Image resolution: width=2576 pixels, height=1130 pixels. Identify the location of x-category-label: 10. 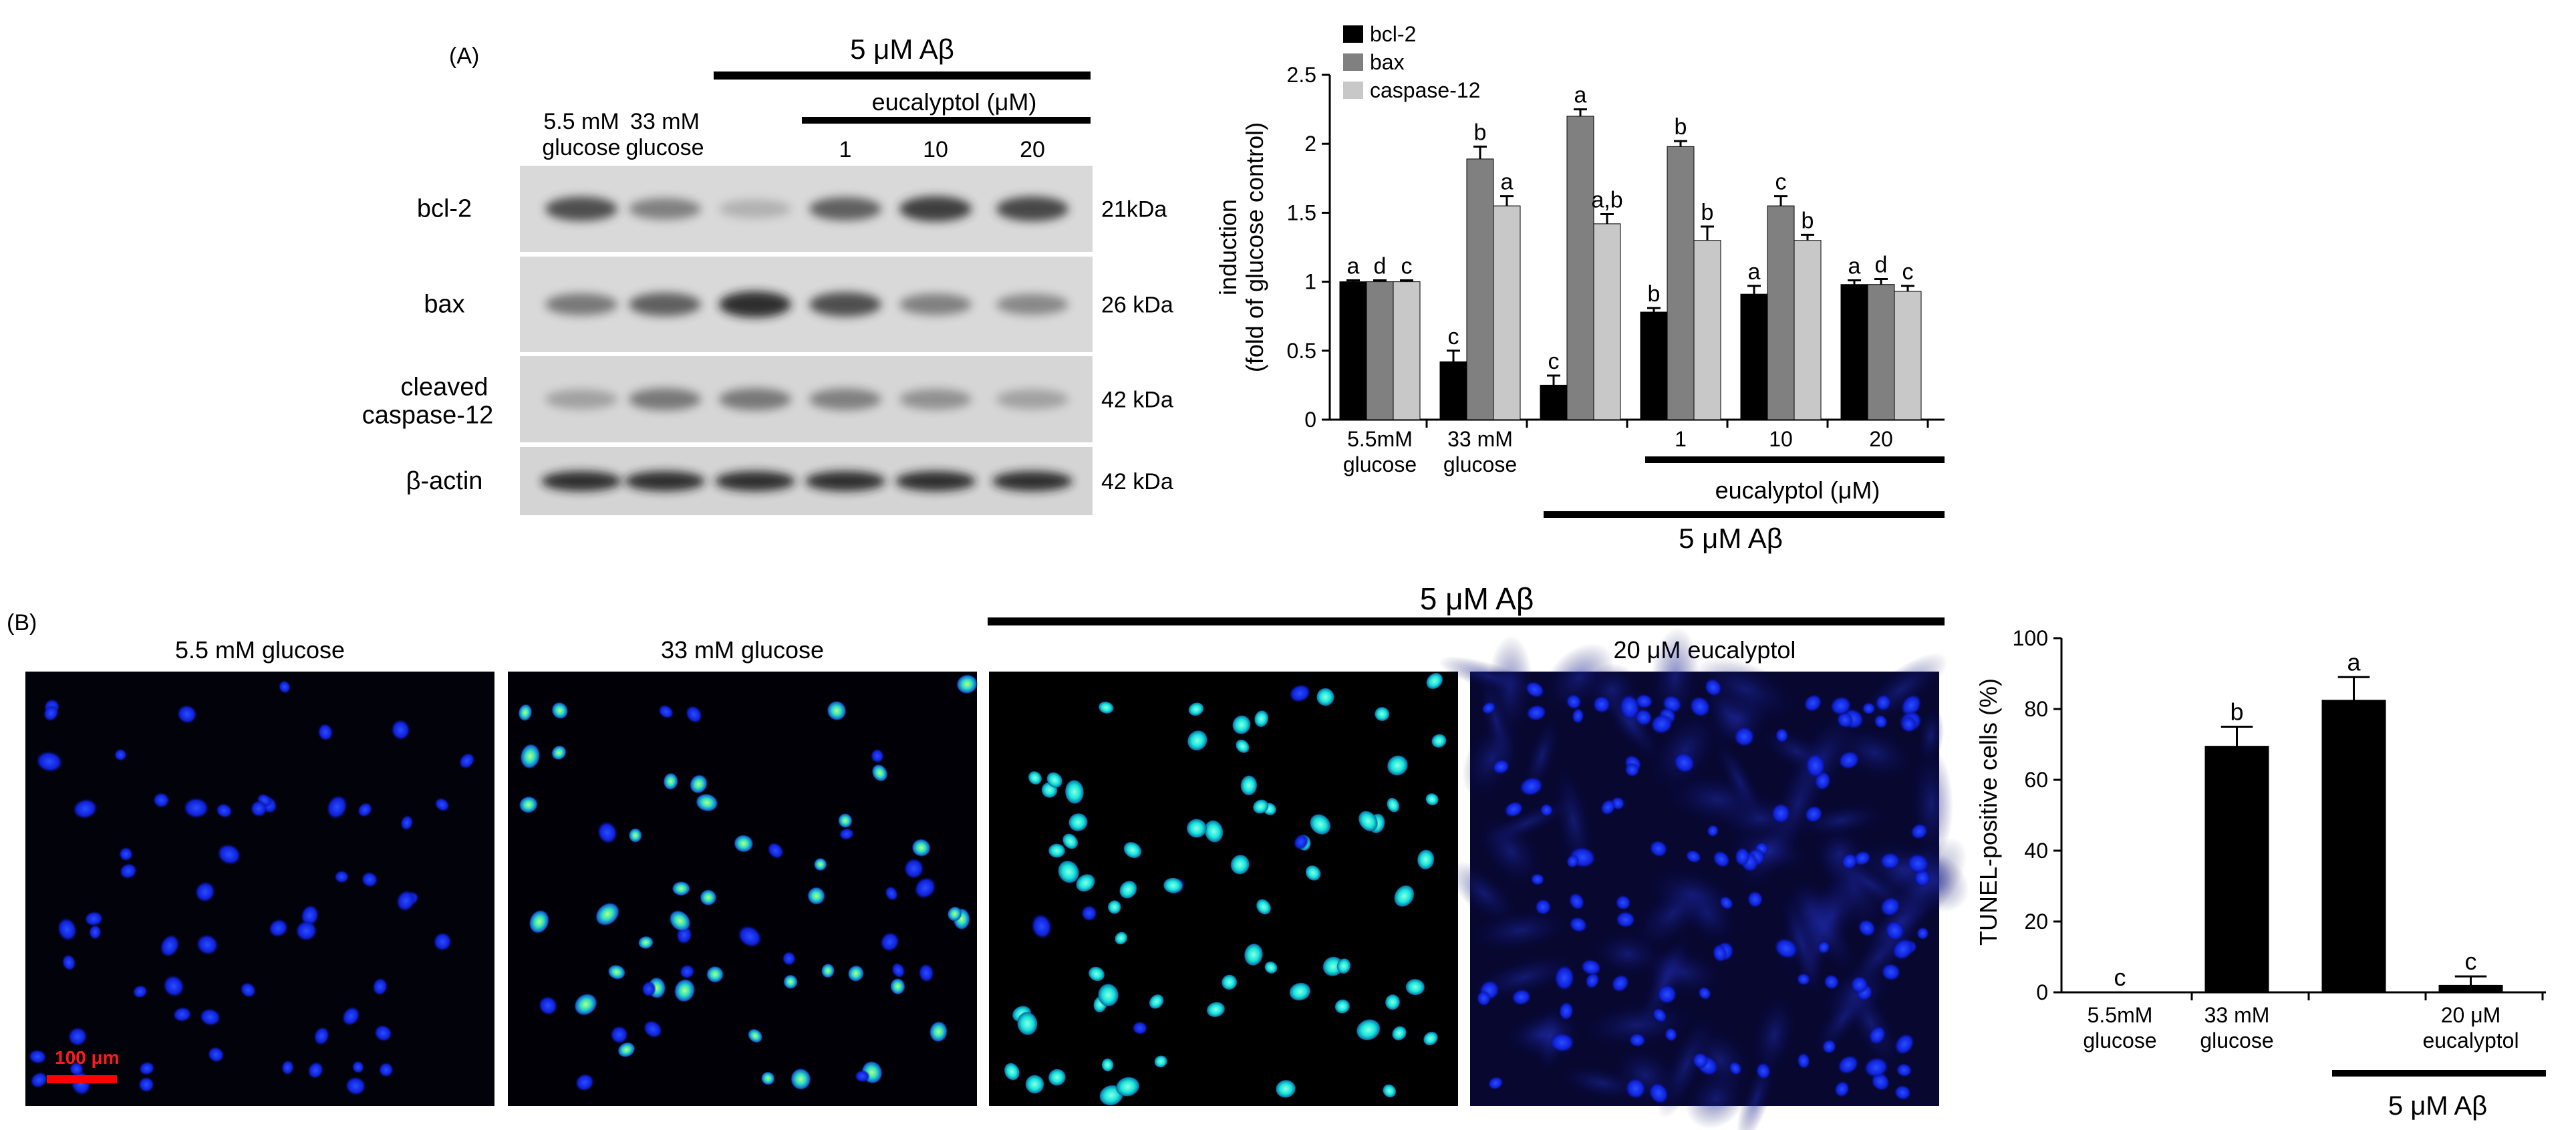
(1781, 439).